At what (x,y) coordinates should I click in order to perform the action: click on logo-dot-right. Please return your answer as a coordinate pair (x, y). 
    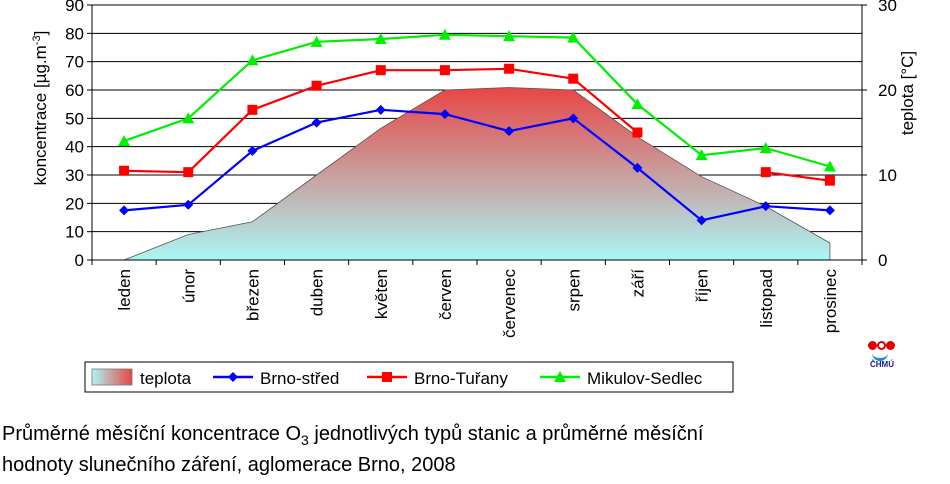
    Looking at the image, I should click on (890, 345).